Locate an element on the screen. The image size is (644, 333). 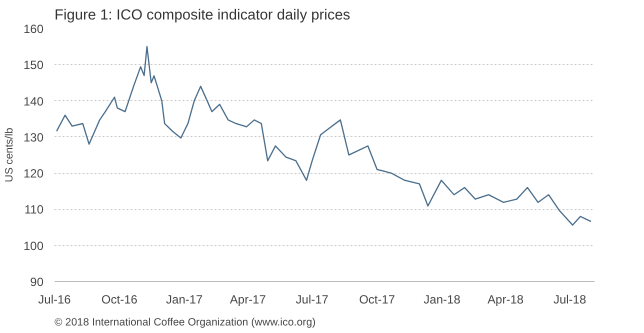
x-tick-label: Apr-17 is located at coordinates (248, 299).